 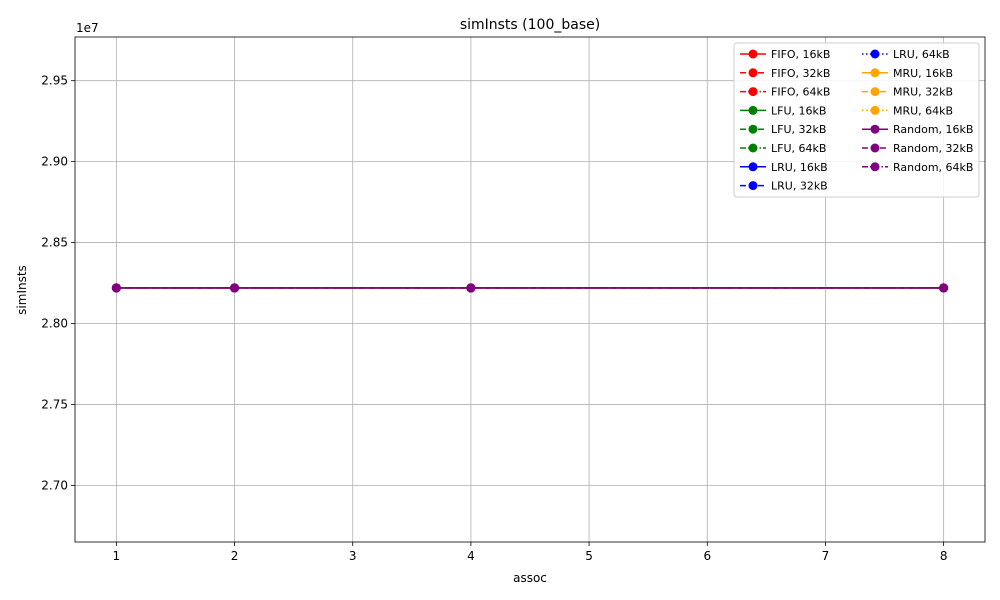 I want to click on legend-label: FIFO, 32kB, so click(x=800, y=73).